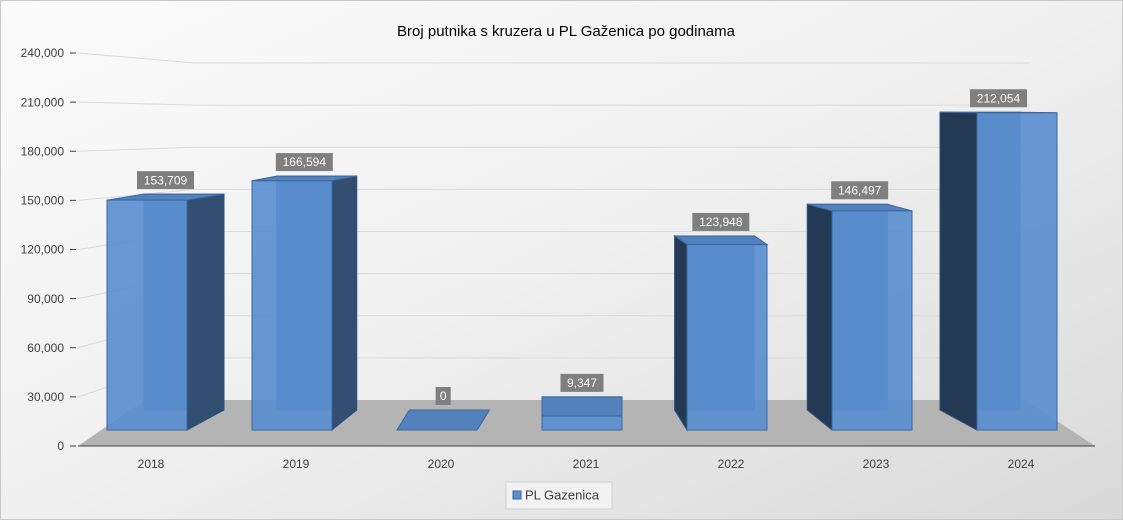 This screenshot has height=525, width=1123. Describe the element at coordinates (45, 348) in the screenshot. I see `y-tick-label: 60,000` at that location.